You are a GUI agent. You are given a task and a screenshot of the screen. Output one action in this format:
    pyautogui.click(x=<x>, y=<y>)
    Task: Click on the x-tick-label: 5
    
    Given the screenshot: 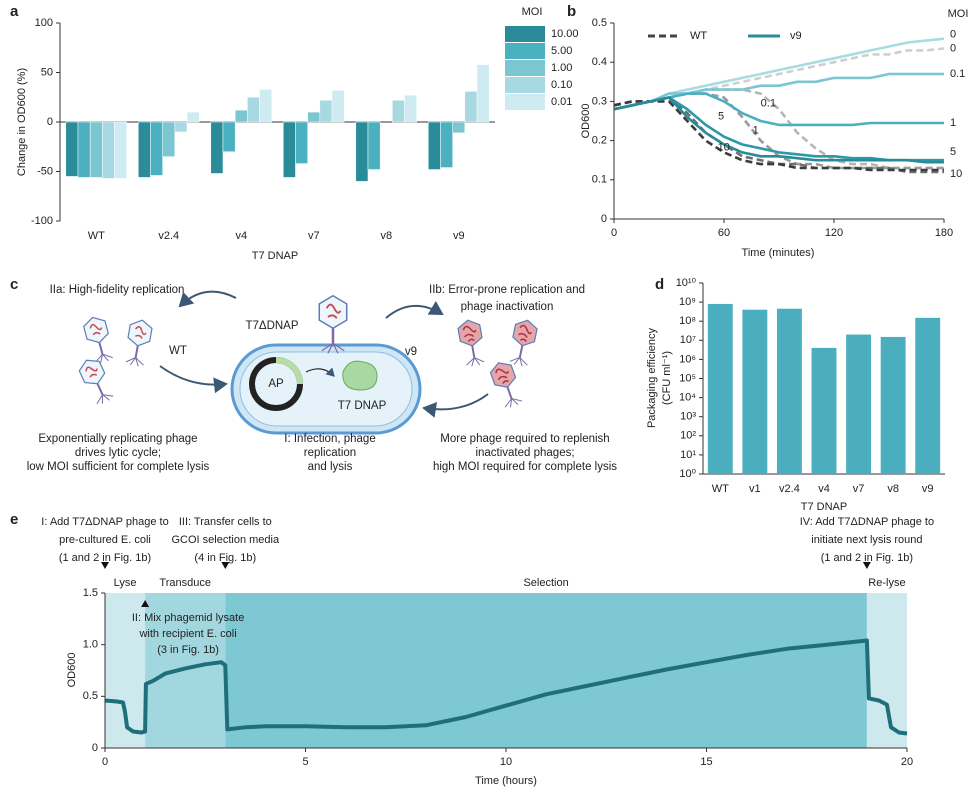 What is the action you would take?
    pyautogui.click(x=305, y=762)
    